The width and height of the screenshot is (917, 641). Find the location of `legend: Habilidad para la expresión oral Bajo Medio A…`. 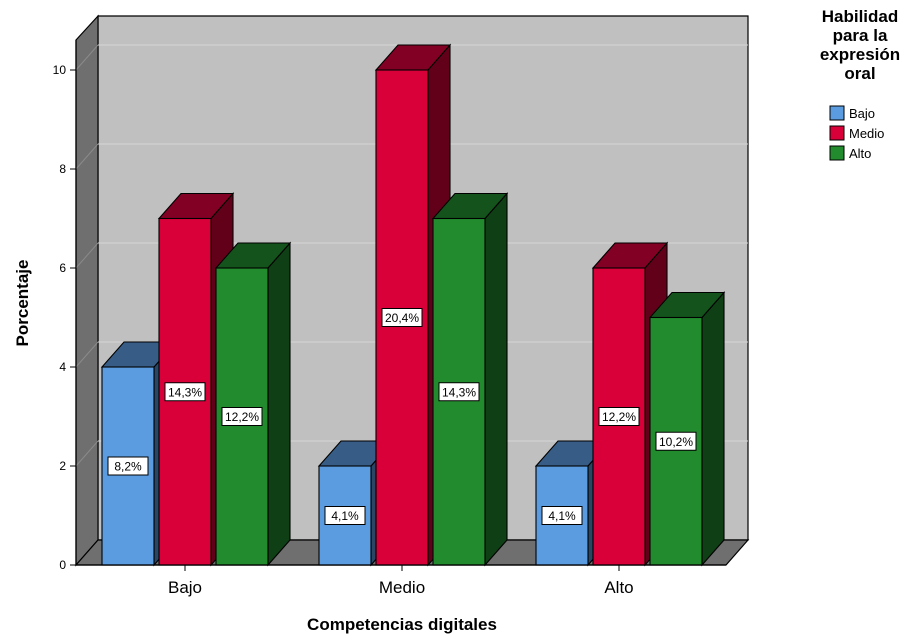

legend: Habilidad para la expresión oral Bajo Medio A… is located at coordinates (860, 84).